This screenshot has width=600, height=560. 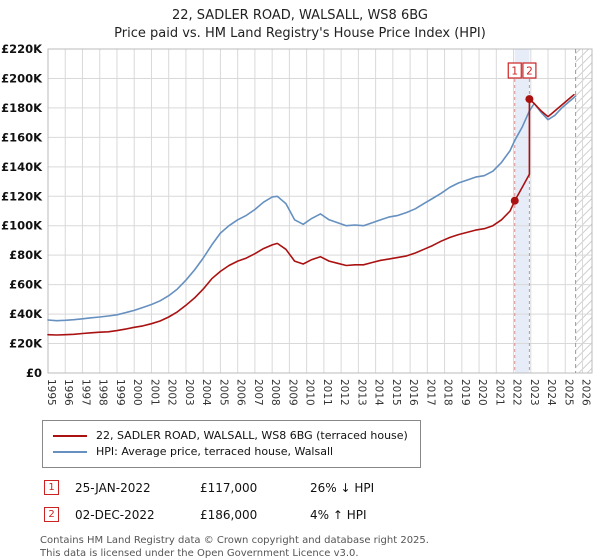 I want to click on x-tick-label: 2010, so click(x=310, y=392).